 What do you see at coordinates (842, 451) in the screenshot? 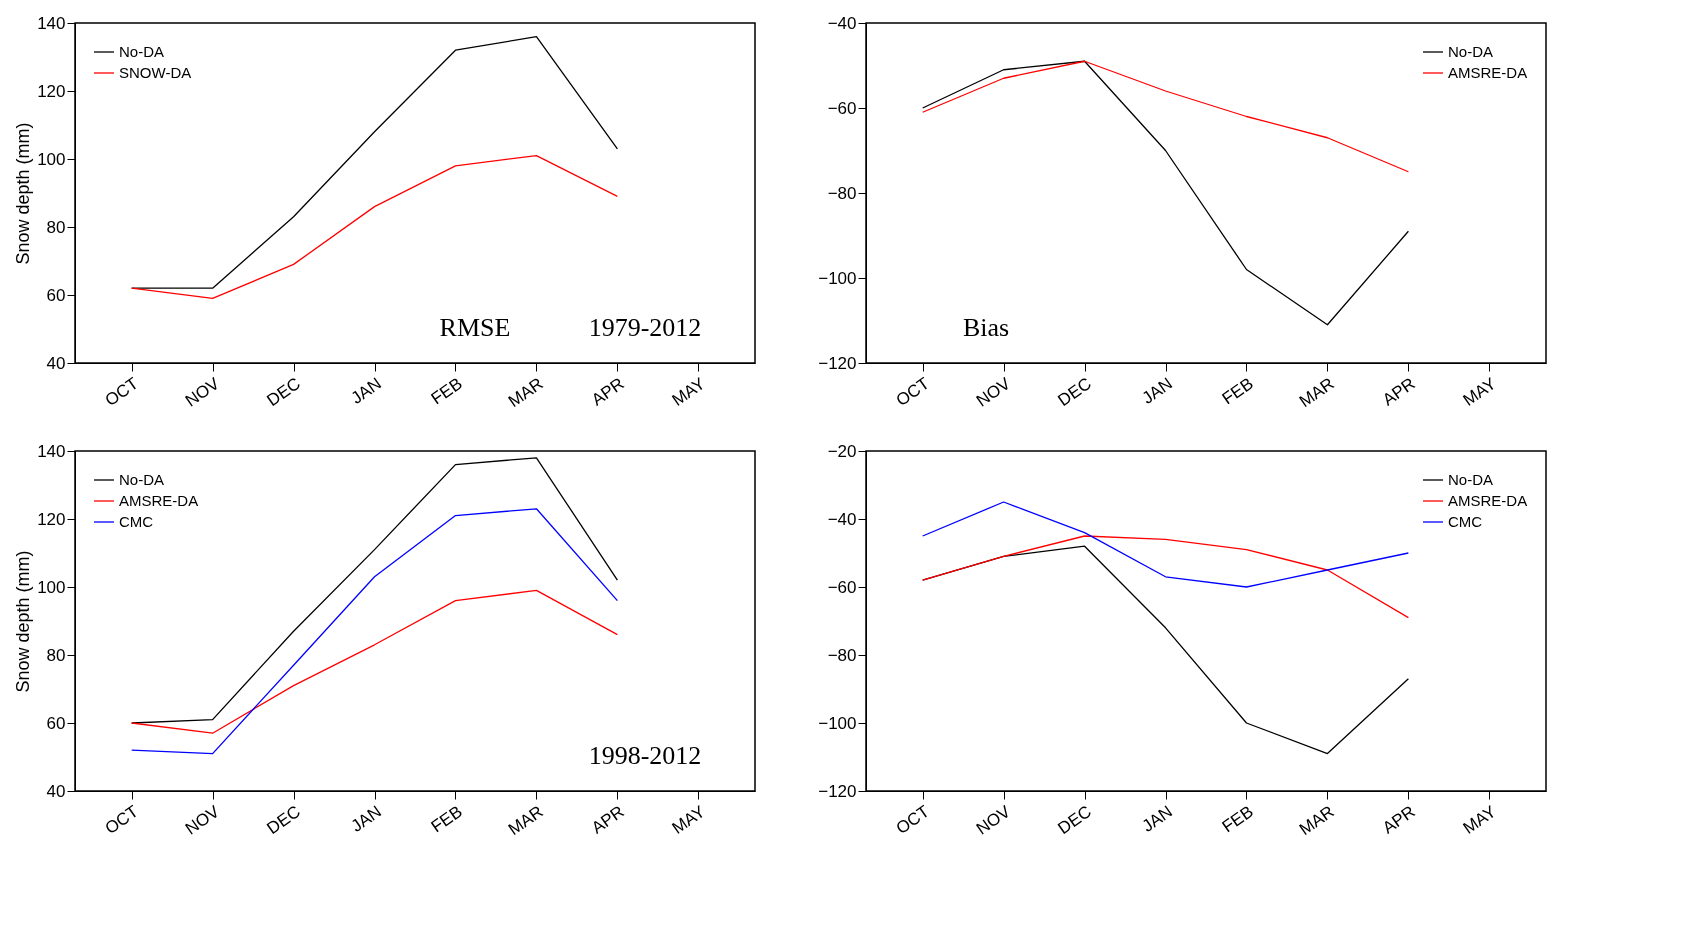
I see `y-tick-label: −20` at bounding box center [842, 451].